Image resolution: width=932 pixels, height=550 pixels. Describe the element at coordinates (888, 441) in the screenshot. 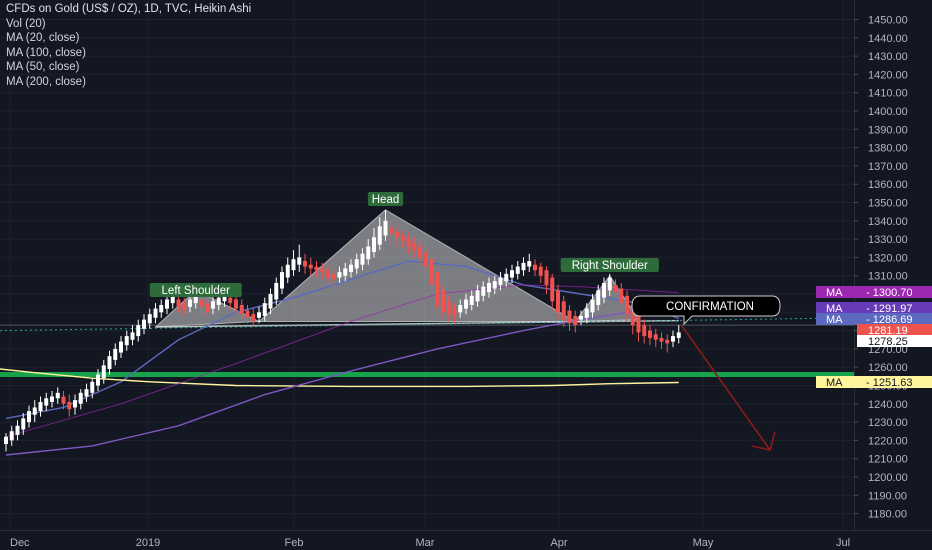

I see `y-tick-label: 1220.00` at that location.